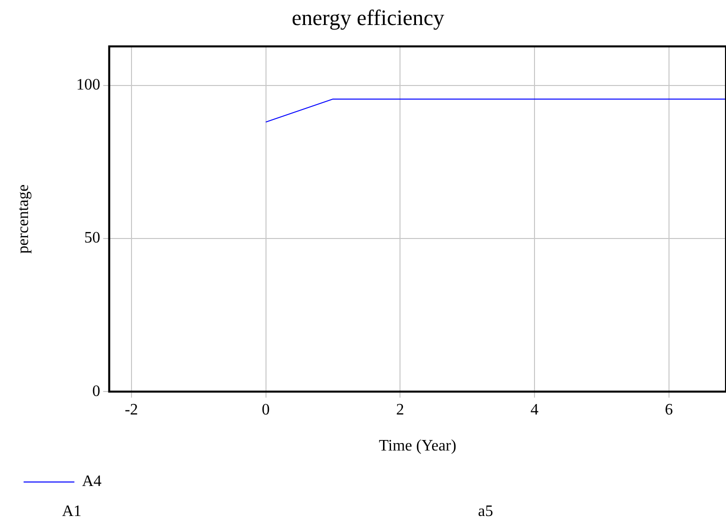 Image resolution: width=726 pixels, height=527 pixels. What do you see at coordinates (266, 409) in the screenshot?
I see `x-tick-label: 0` at bounding box center [266, 409].